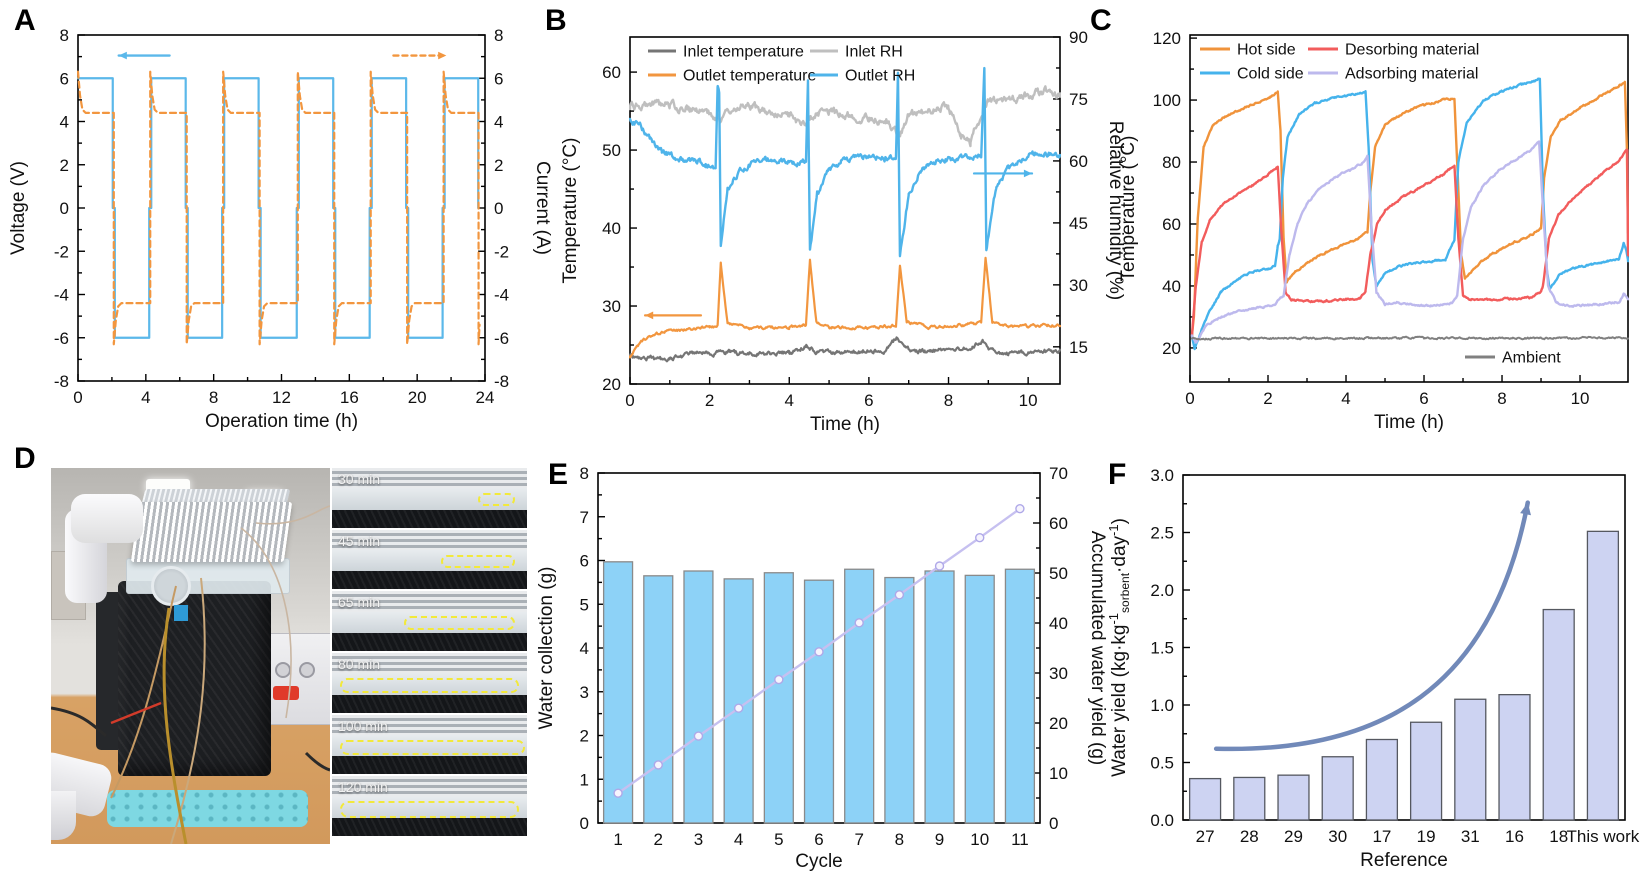  I want to click on svg-text: 3.0, so click(1162, 475).